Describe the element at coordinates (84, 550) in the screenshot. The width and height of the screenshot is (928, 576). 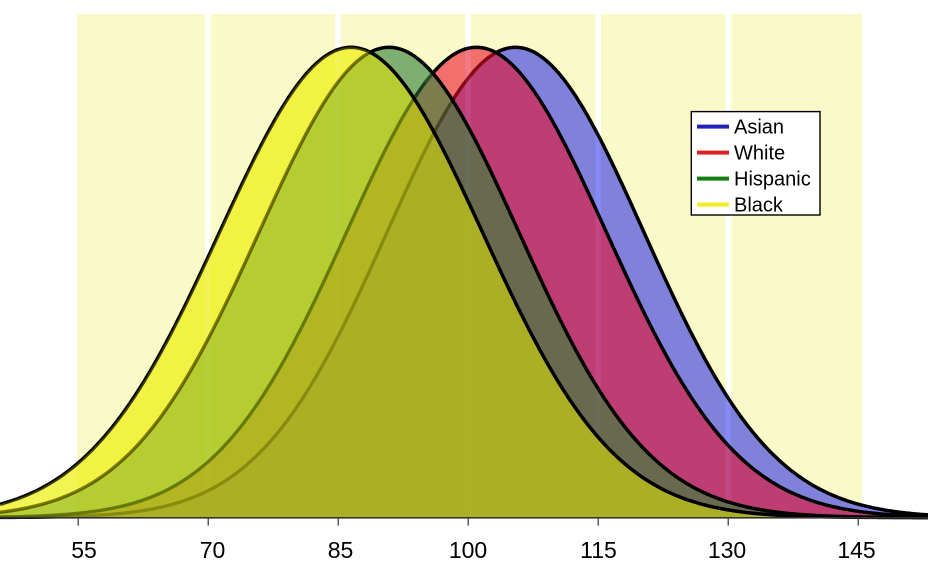
I see `svg-text: 55` at that location.